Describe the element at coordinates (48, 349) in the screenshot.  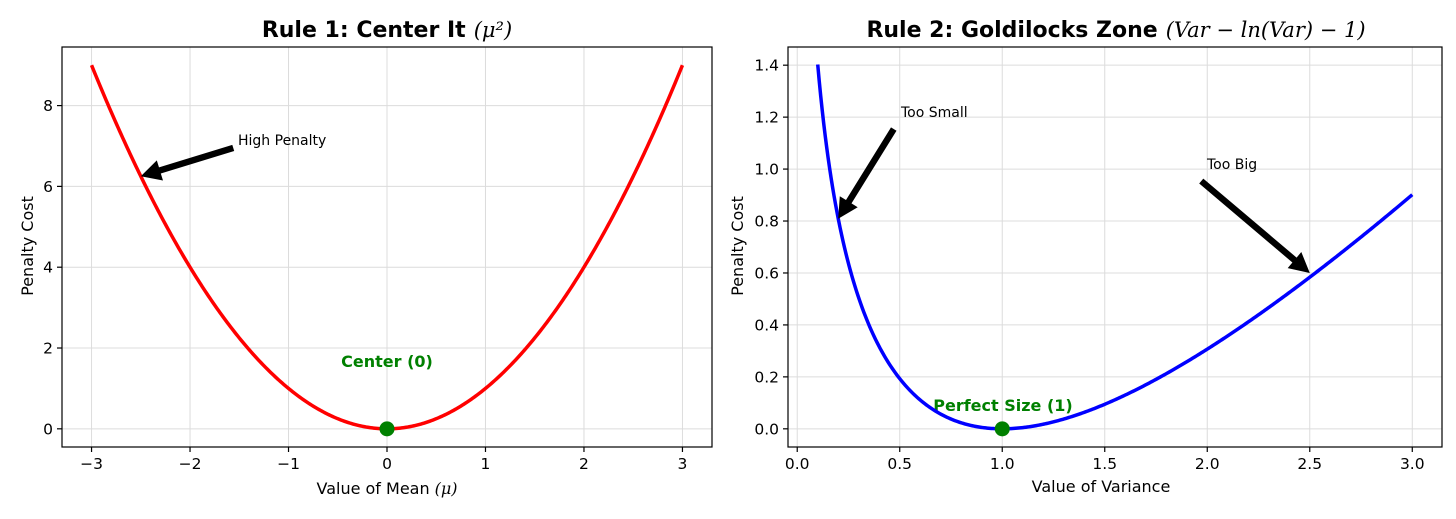
I see `y-tick-label: 2` at that location.